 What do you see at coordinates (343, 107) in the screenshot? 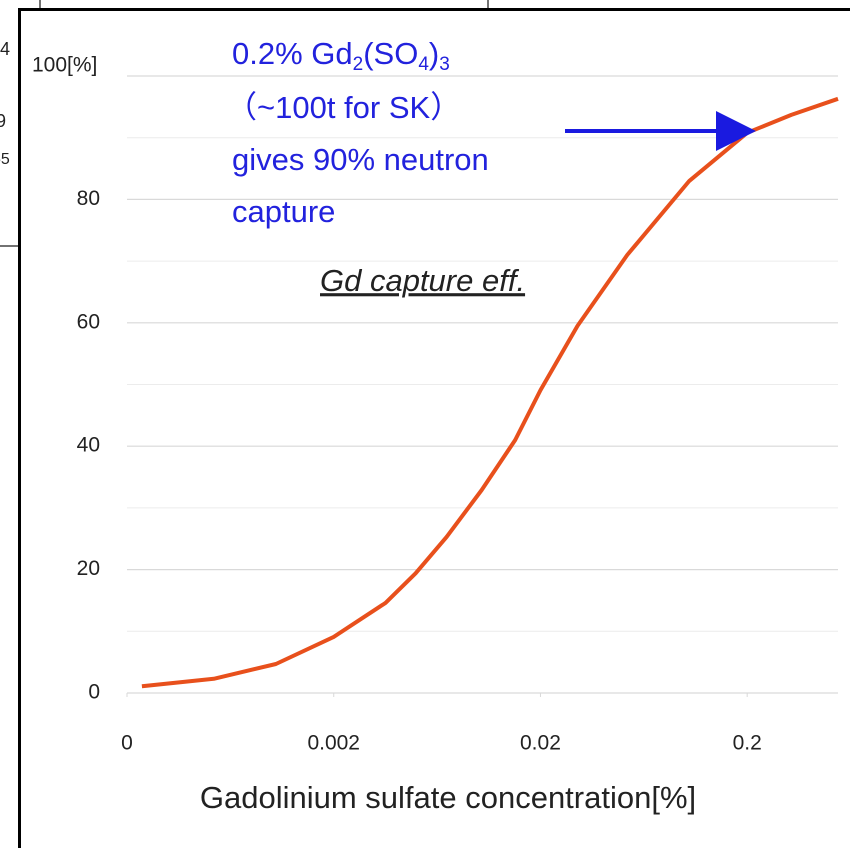
I see `annotation-line: （~100t for SK）` at bounding box center [343, 107].